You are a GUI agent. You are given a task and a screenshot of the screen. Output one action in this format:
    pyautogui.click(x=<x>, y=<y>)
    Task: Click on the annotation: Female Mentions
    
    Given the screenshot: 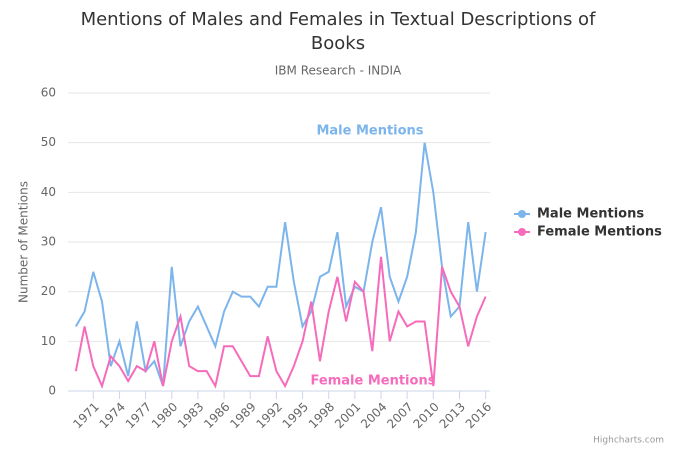 What is the action you would take?
    pyautogui.click(x=373, y=381)
    